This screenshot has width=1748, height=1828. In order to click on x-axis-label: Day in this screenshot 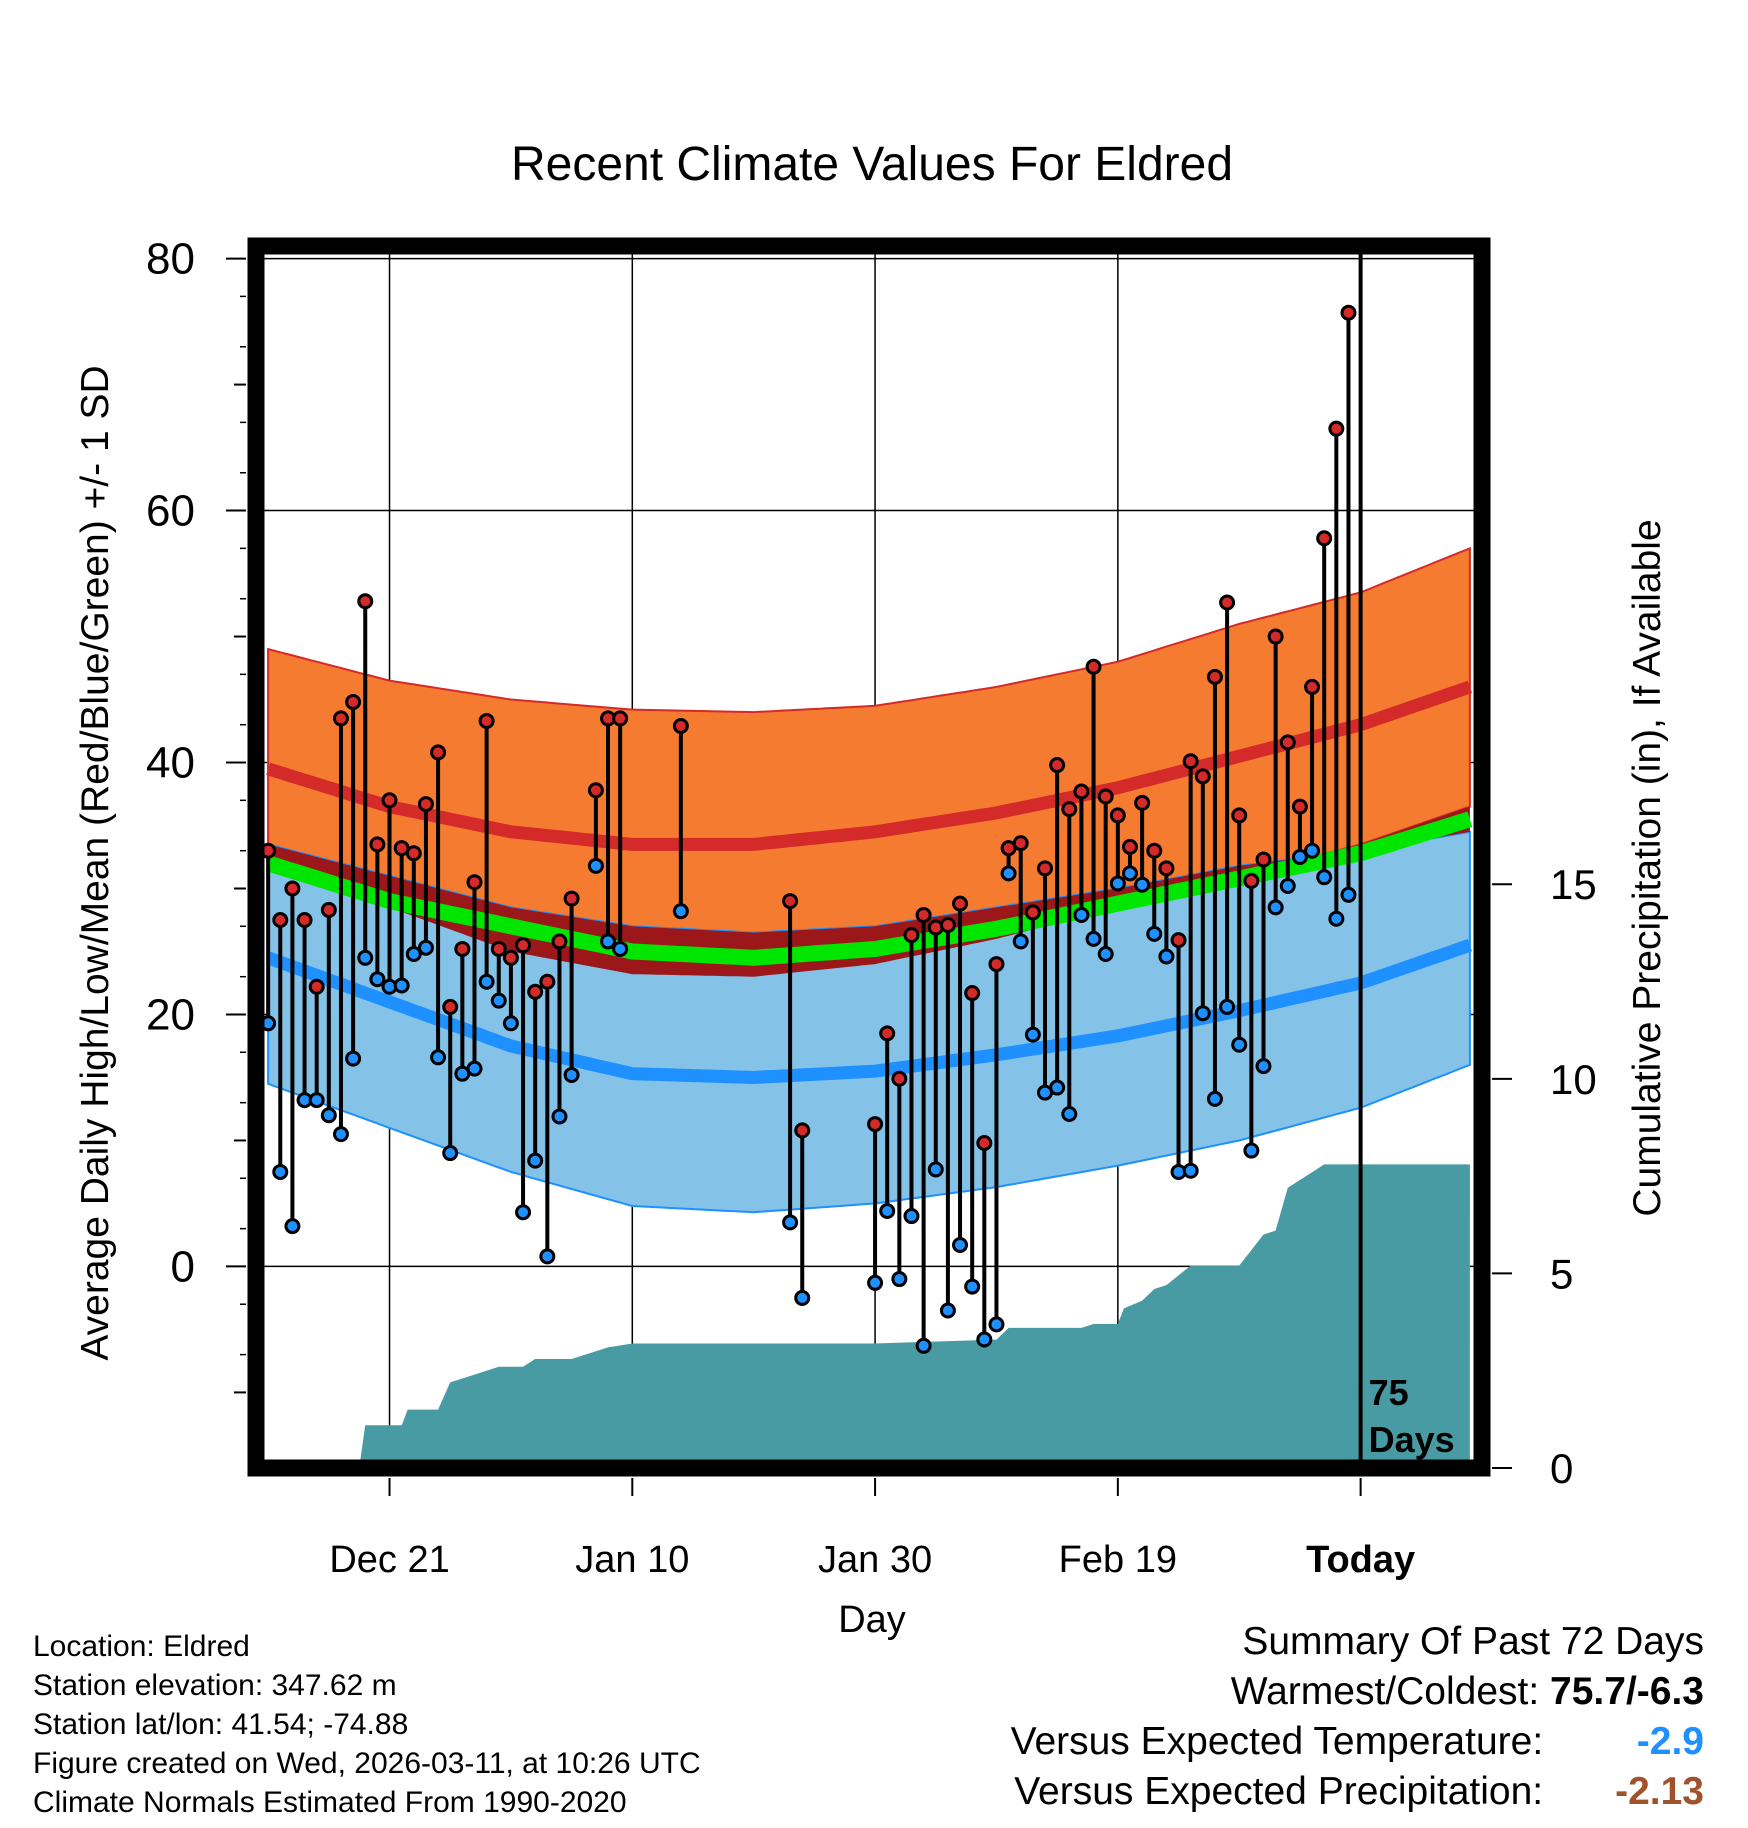, I will do `click(872, 1620)`.